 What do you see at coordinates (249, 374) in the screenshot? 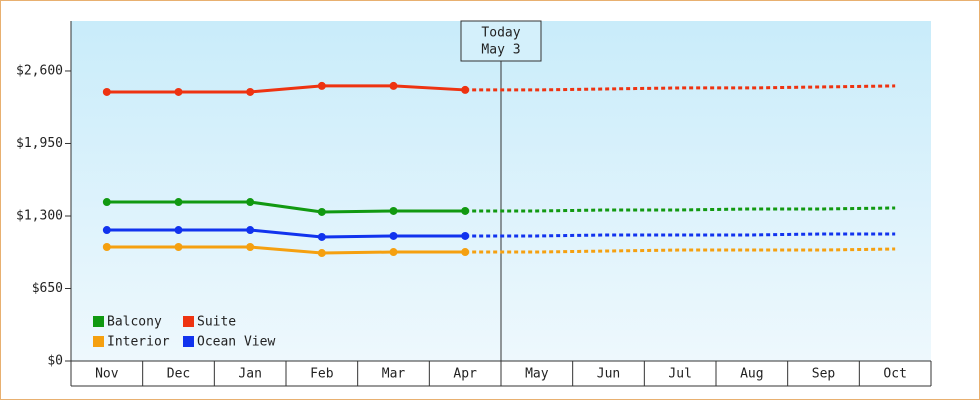
I see `x-tick-label: Jan` at bounding box center [249, 374].